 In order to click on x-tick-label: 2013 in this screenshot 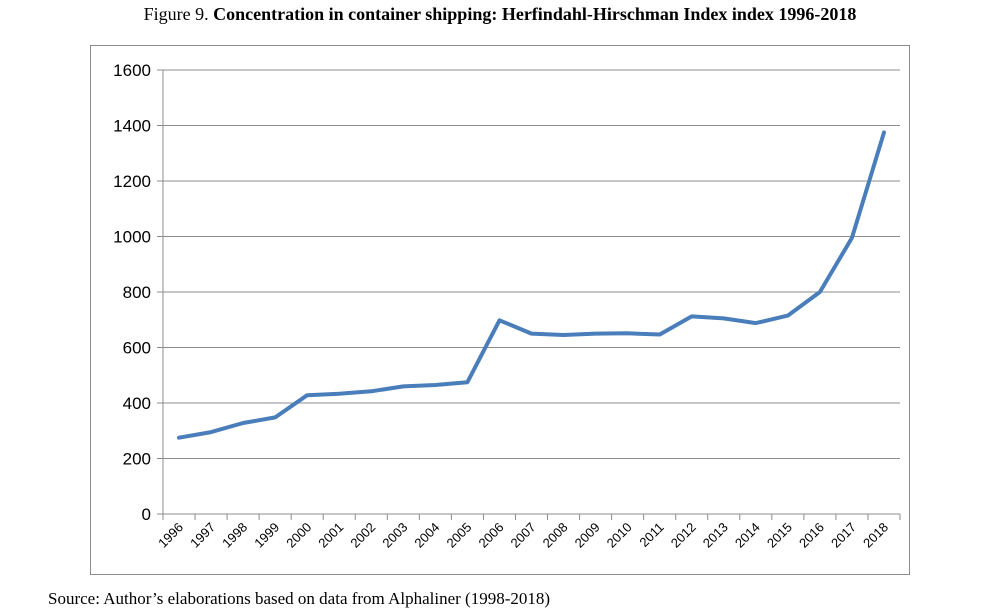, I will do `click(715, 535)`.